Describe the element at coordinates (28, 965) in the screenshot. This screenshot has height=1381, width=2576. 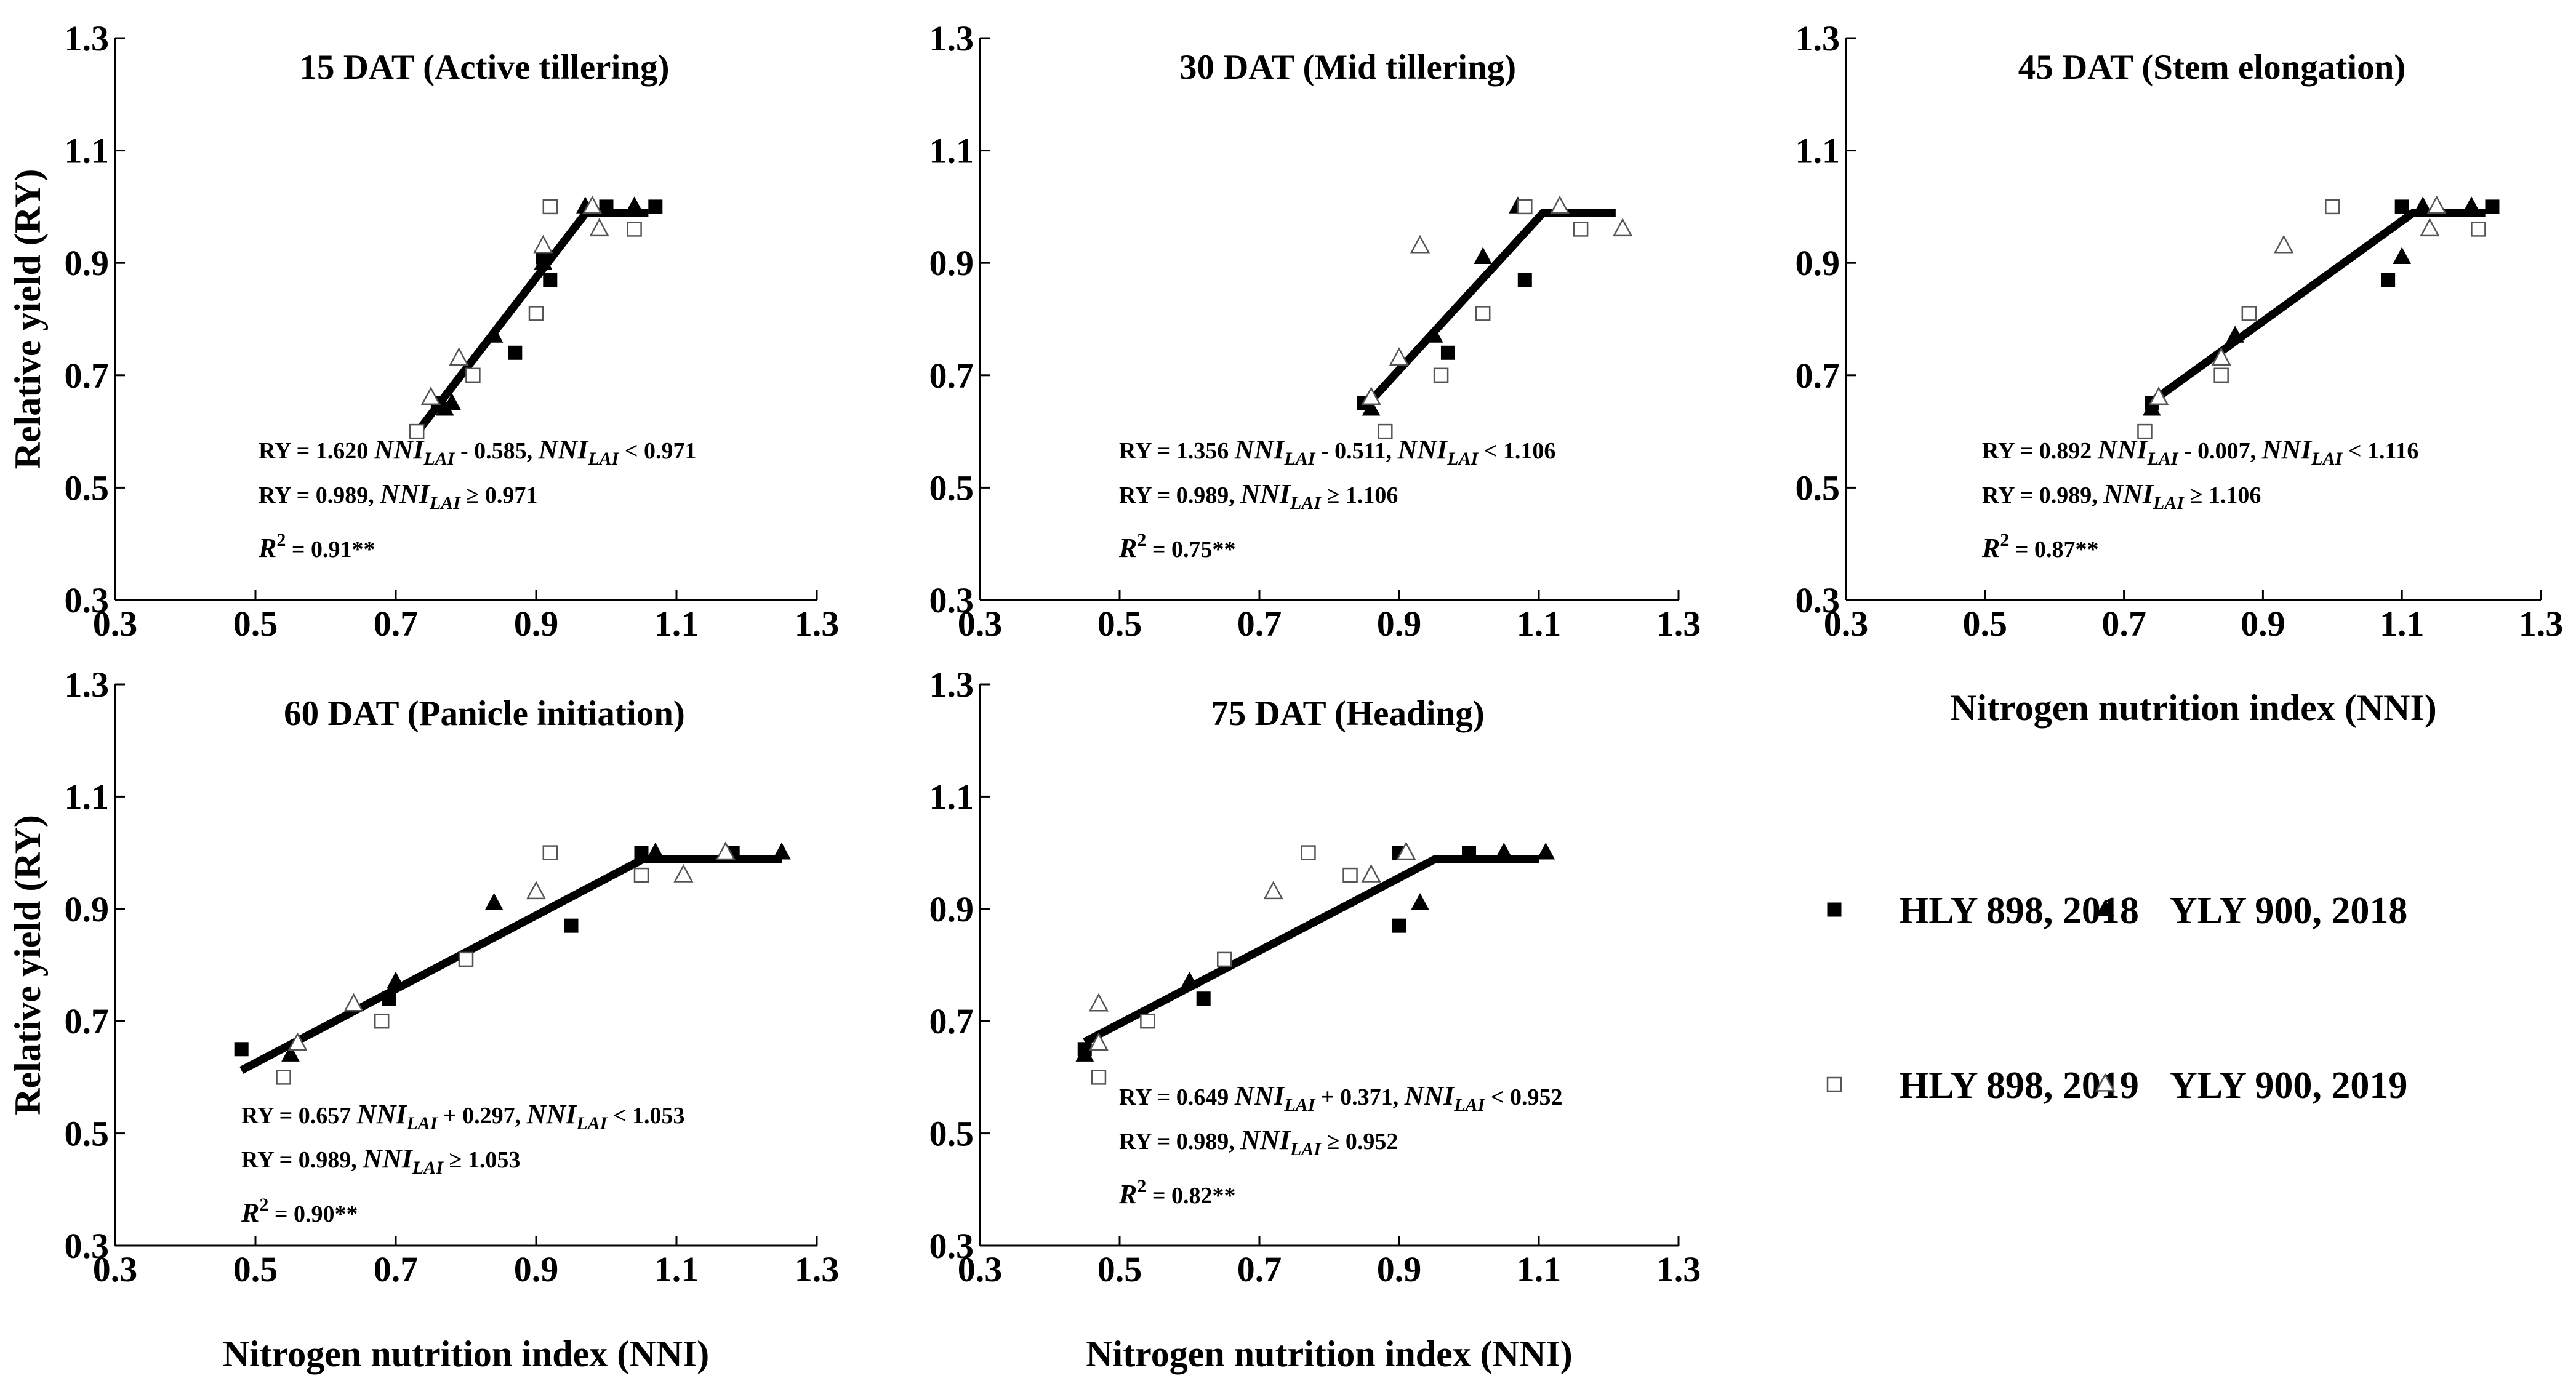
I see `y-axis-label: Relative yield (RY)` at that location.